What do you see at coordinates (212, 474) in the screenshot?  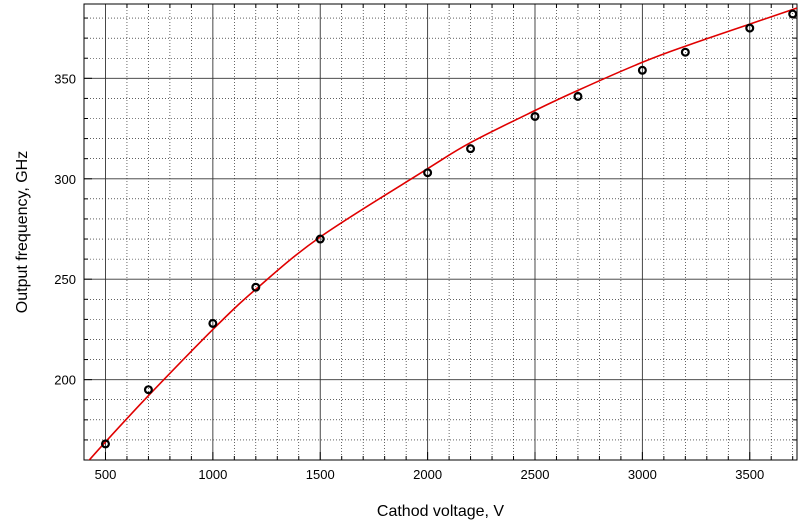 I see `x-tick-label: 1000` at bounding box center [212, 474].